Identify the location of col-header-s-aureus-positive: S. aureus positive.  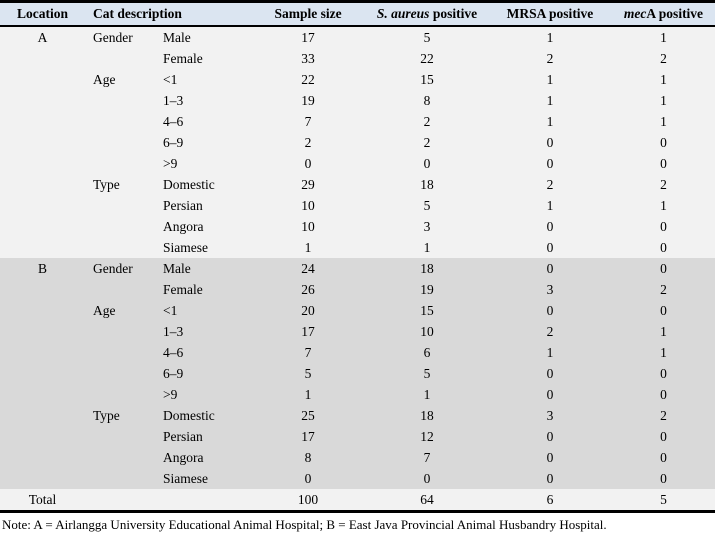
(427, 14).